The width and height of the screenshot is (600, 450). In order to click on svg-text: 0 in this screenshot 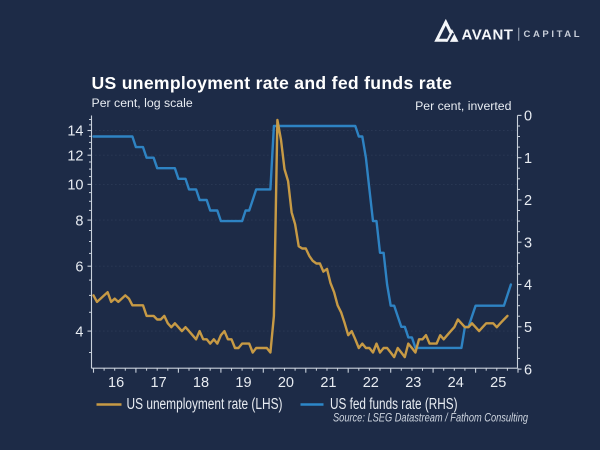, I will do `click(528, 117)`.